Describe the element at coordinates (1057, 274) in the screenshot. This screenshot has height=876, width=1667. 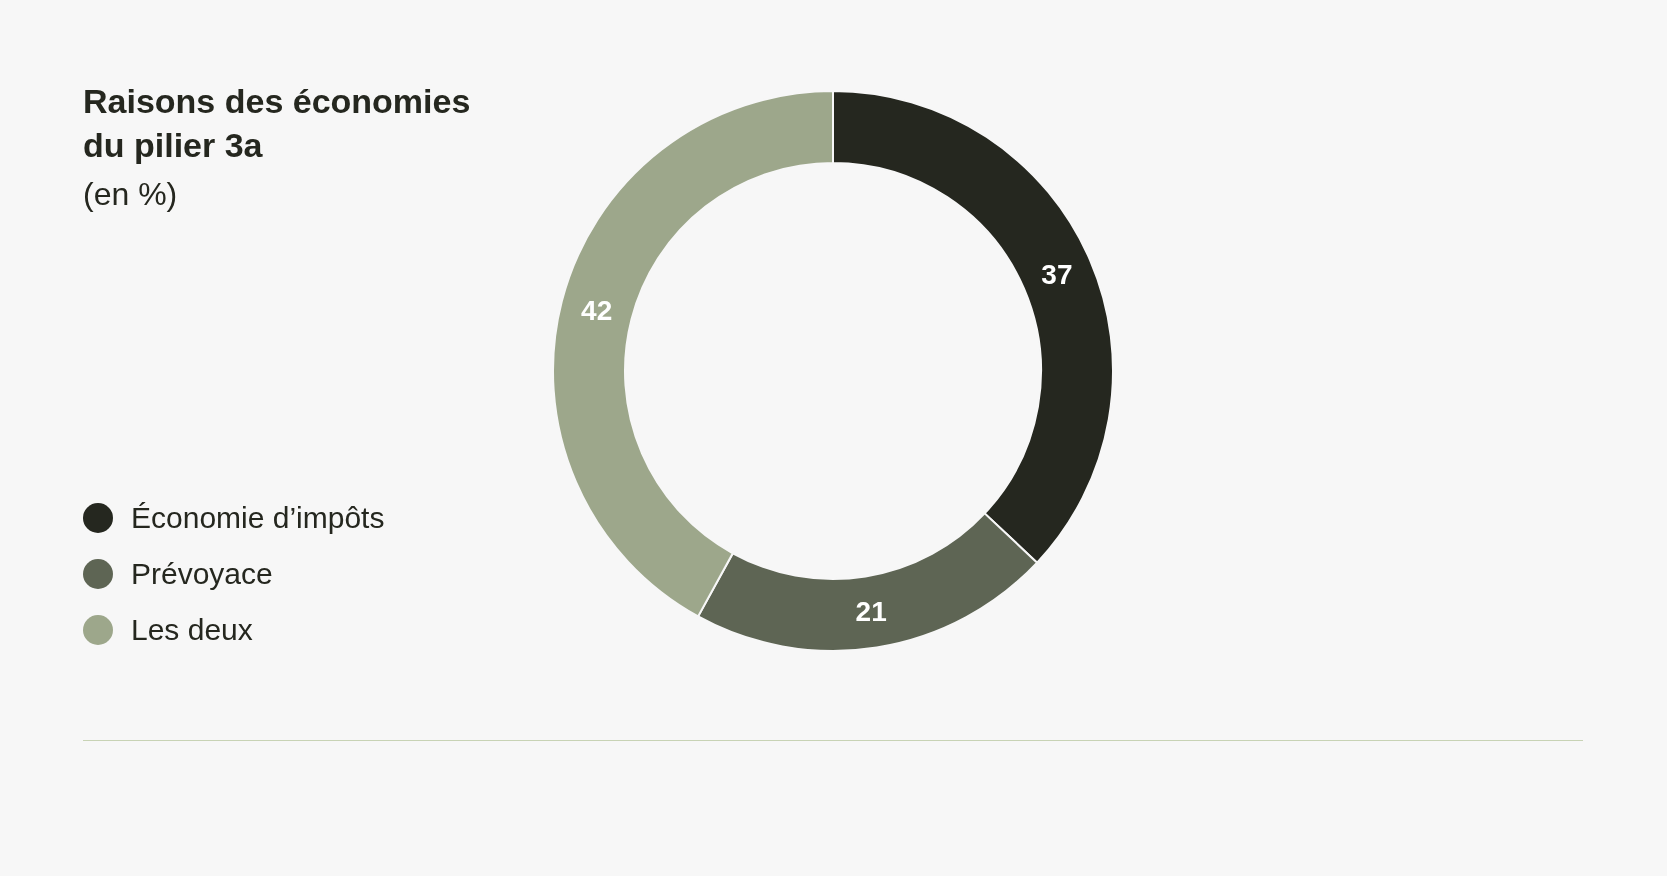
I see `data-label: 37` at that location.